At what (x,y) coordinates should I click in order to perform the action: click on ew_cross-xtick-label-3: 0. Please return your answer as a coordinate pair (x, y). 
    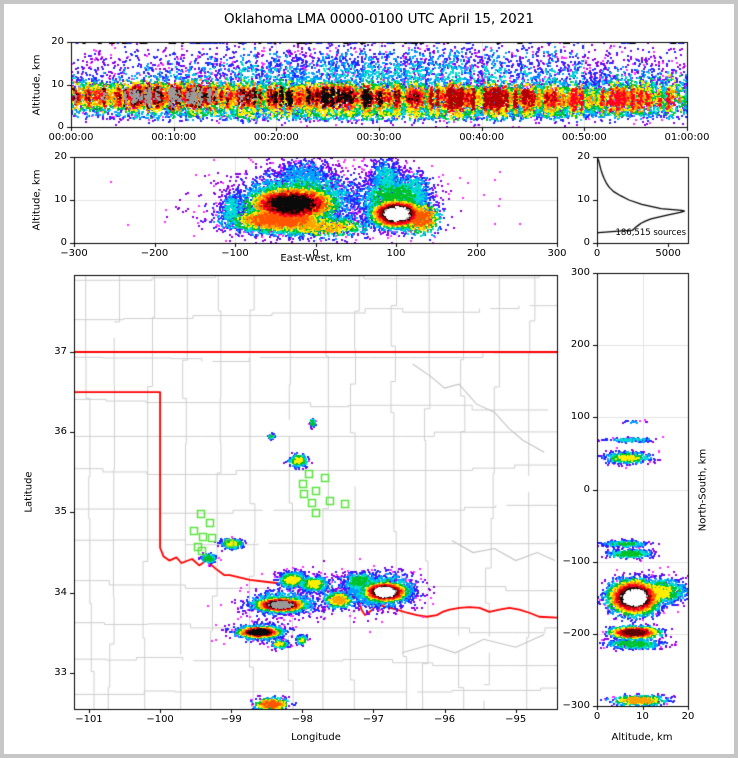
    Looking at the image, I should click on (315, 253).